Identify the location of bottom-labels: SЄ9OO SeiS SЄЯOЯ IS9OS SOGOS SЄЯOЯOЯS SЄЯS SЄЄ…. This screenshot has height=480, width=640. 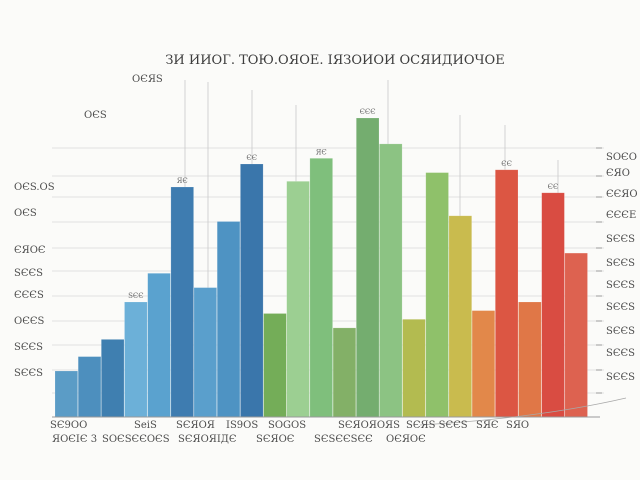
(289, 425).